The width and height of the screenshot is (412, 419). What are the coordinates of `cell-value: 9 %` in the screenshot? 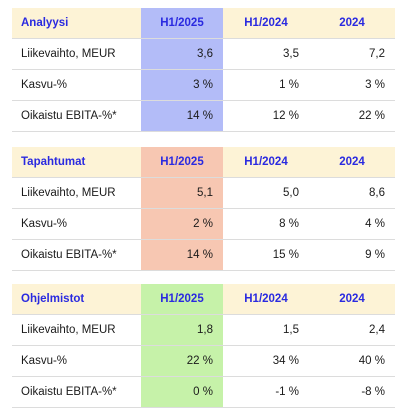 It's located at (352, 254).